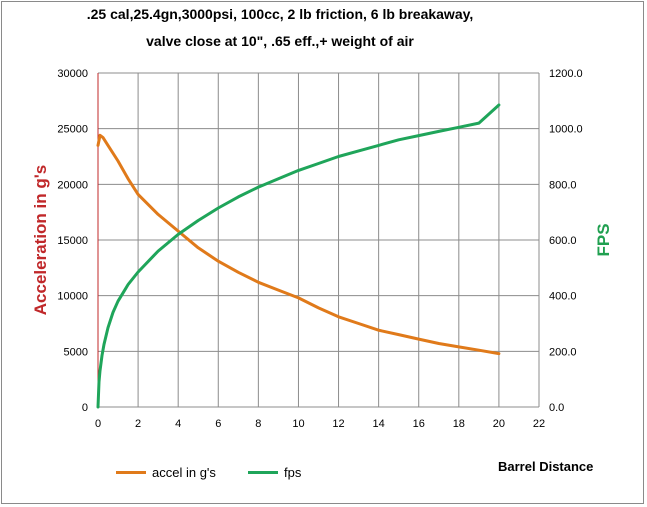 This screenshot has width=647, height=507. Describe the element at coordinates (98, 424) in the screenshot. I see `x-tick-label: 0` at that location.